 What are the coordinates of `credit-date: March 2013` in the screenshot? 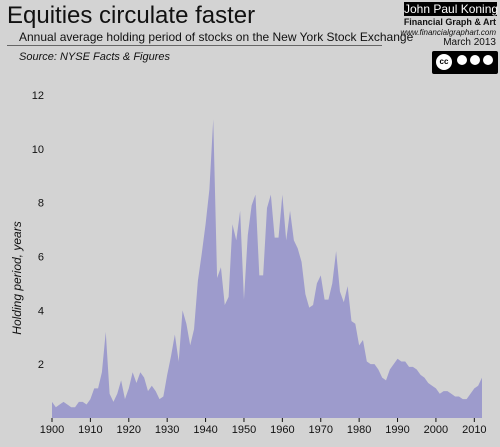 It's located at (469, 42).